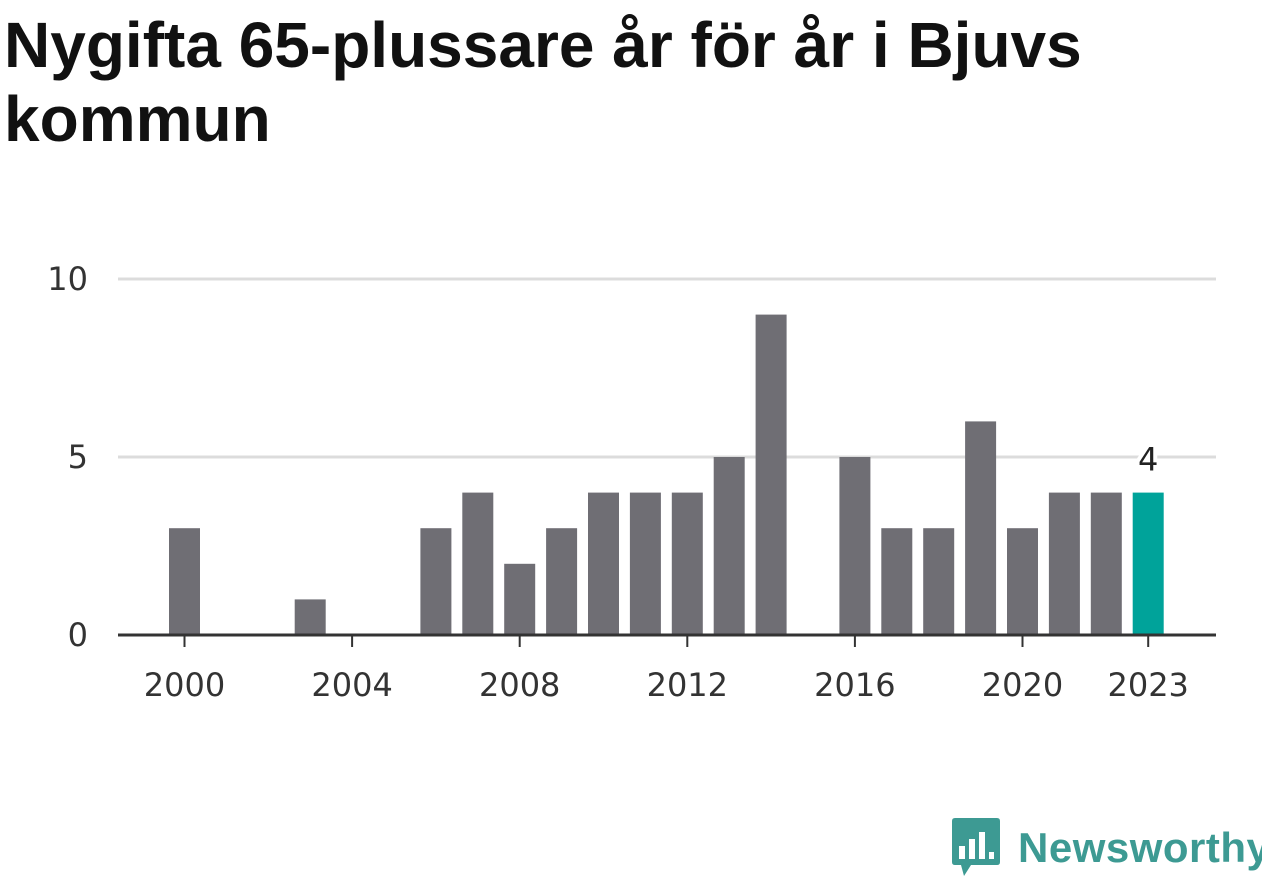  What do you see at coordinates (645, 563) in the screenshot?
I see `bar-2011` at bounding box center [645, 563].